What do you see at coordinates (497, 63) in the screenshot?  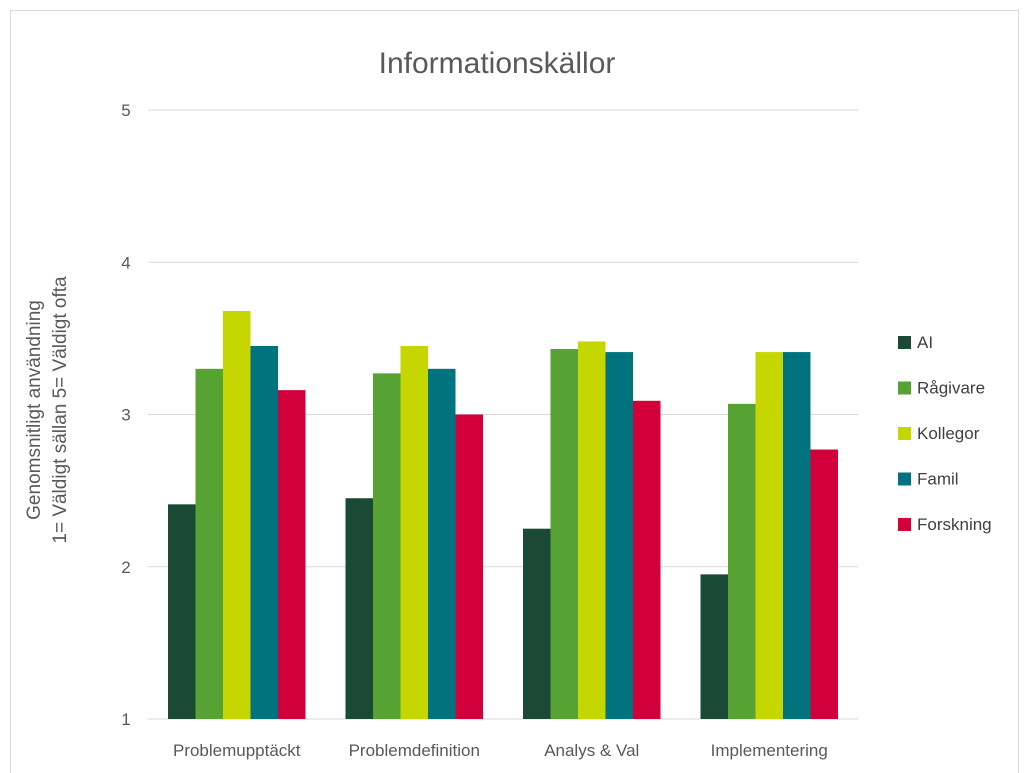 I see `chart-title: Informationskällor` at bounding box center [497, 63].